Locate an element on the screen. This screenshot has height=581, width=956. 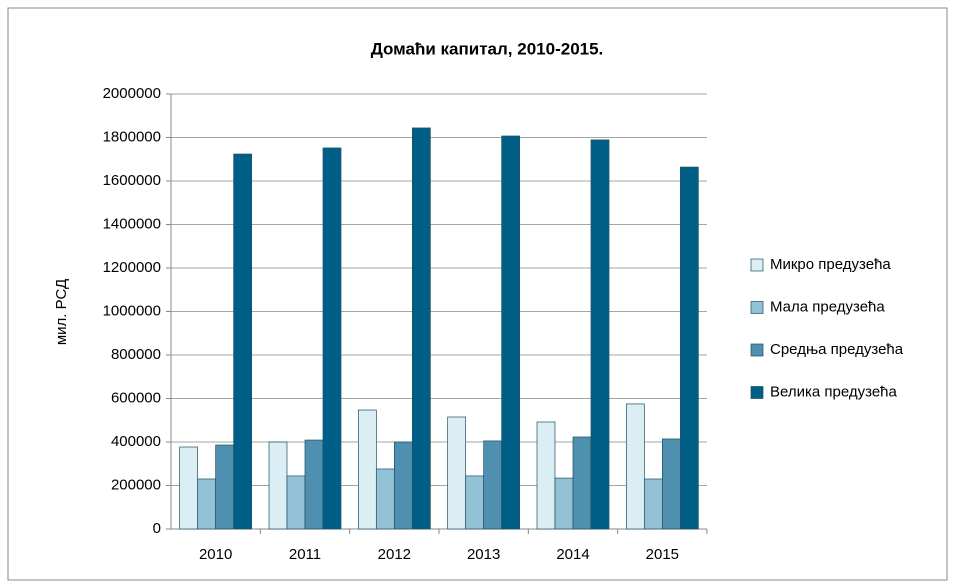
x-tick-label: 2014 is located at coordinates (572, 554).